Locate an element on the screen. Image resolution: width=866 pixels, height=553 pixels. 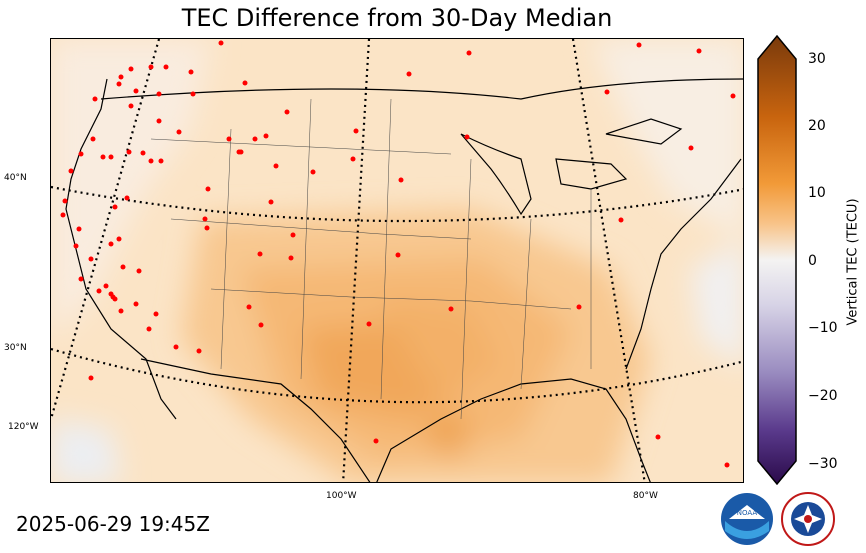
nws-logo is located at coordinates (808, 521).